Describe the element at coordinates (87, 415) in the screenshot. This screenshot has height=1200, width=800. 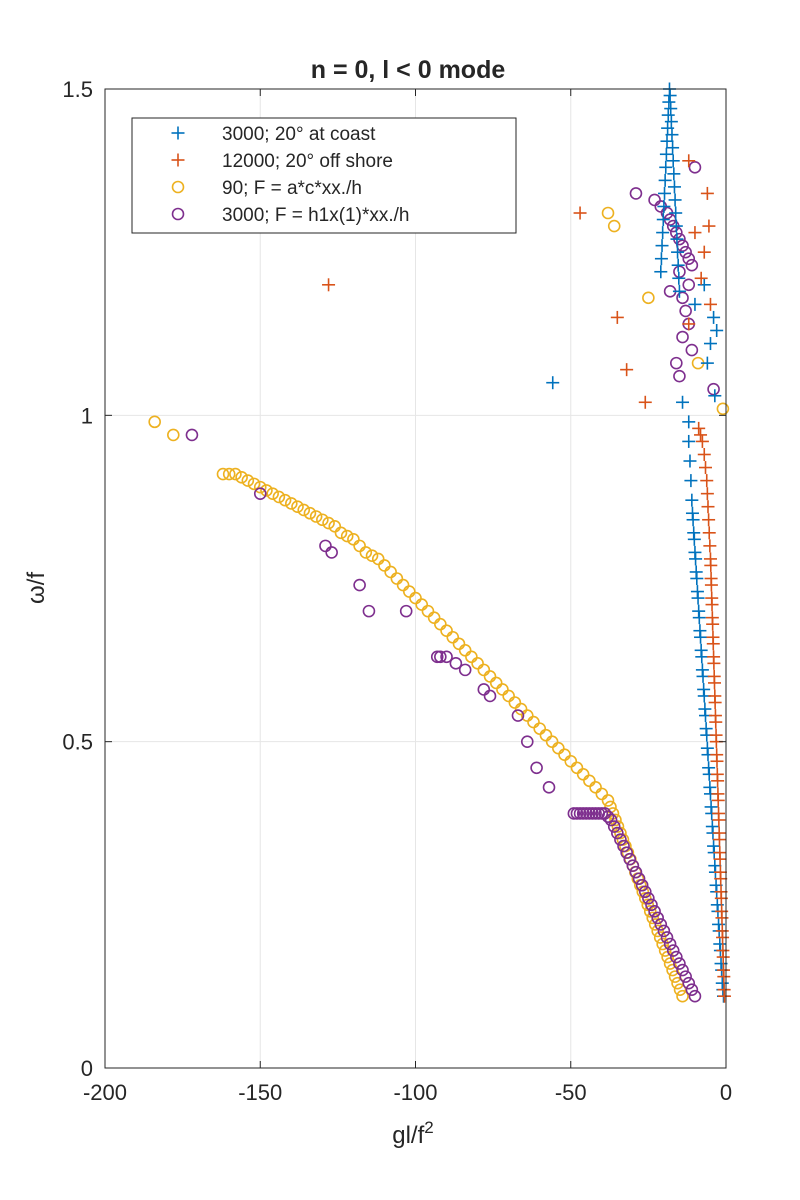
I see `y-tick-label: 1` at that location.